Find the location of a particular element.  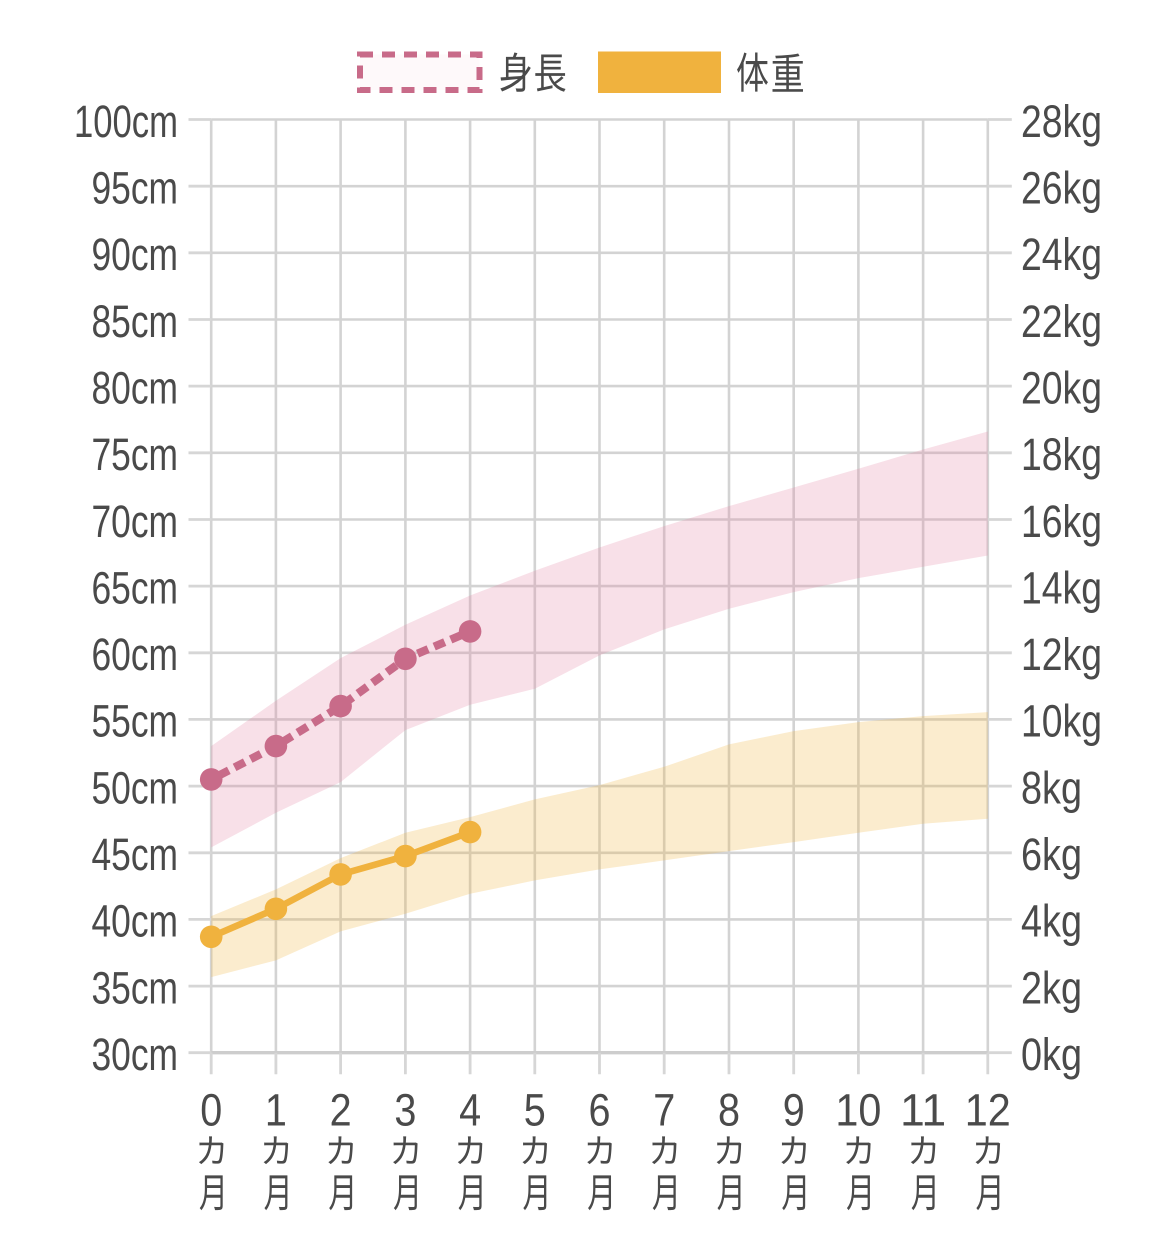

svg-text: 14kg is located at coordinates (1061, 587).